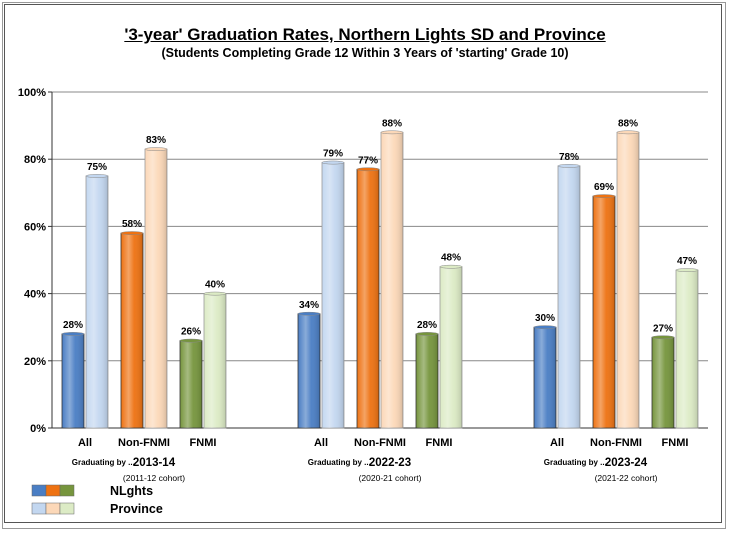 Image resolution: width=730 pixels, height=533 pixels. What do you see at coordinates (368, 160) in the screenshot?
I see `nlghts-data-label: 77%` at bounding box center [368, 160].